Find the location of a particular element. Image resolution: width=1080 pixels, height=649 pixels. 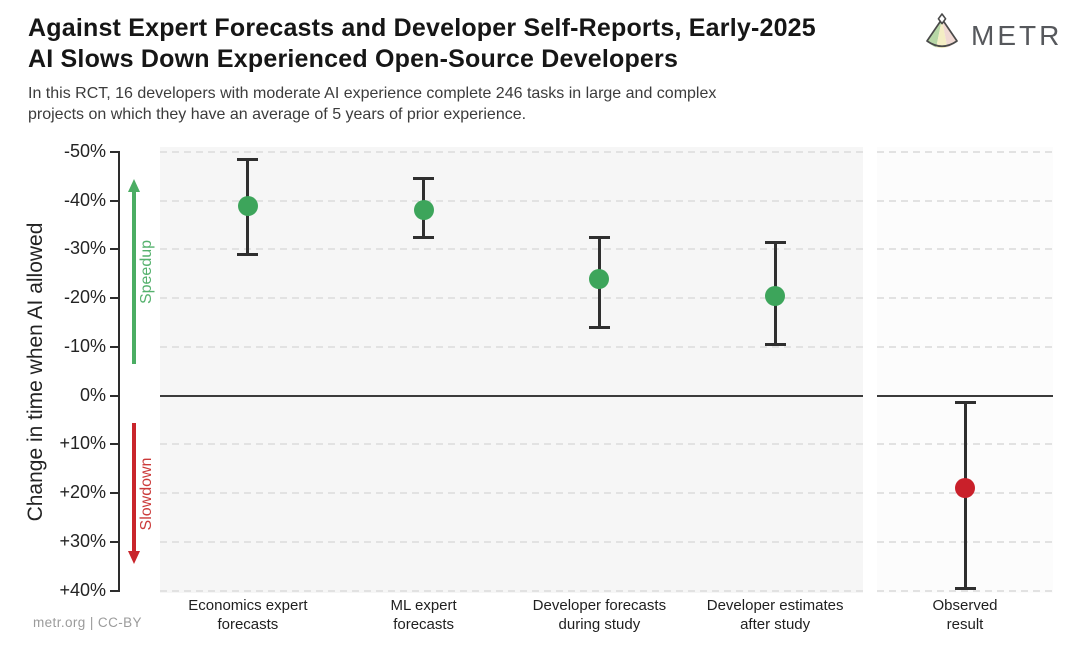

speedup-arrow-shaft is located at coordinates (134, 276).